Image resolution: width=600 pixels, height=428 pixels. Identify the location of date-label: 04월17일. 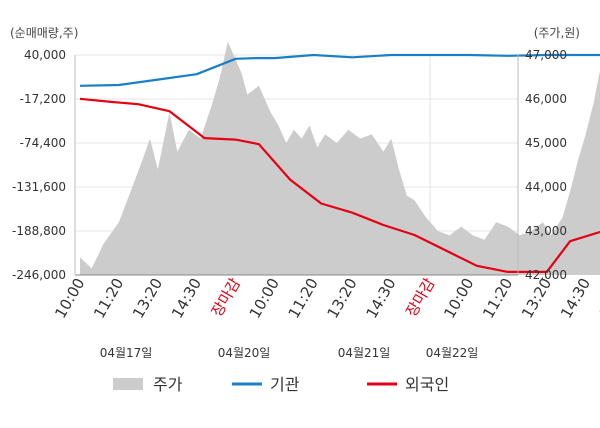
(126, 353).